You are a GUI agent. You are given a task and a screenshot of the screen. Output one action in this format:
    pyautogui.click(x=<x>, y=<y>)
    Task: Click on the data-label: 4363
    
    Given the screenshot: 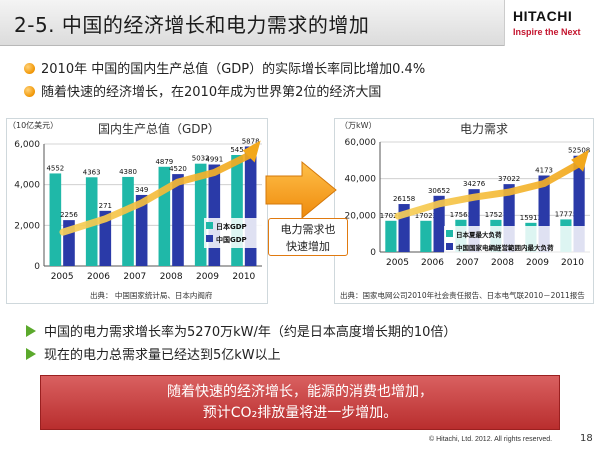 What is the action you would take?
    pyautogui.click(x=92, y=172)
    